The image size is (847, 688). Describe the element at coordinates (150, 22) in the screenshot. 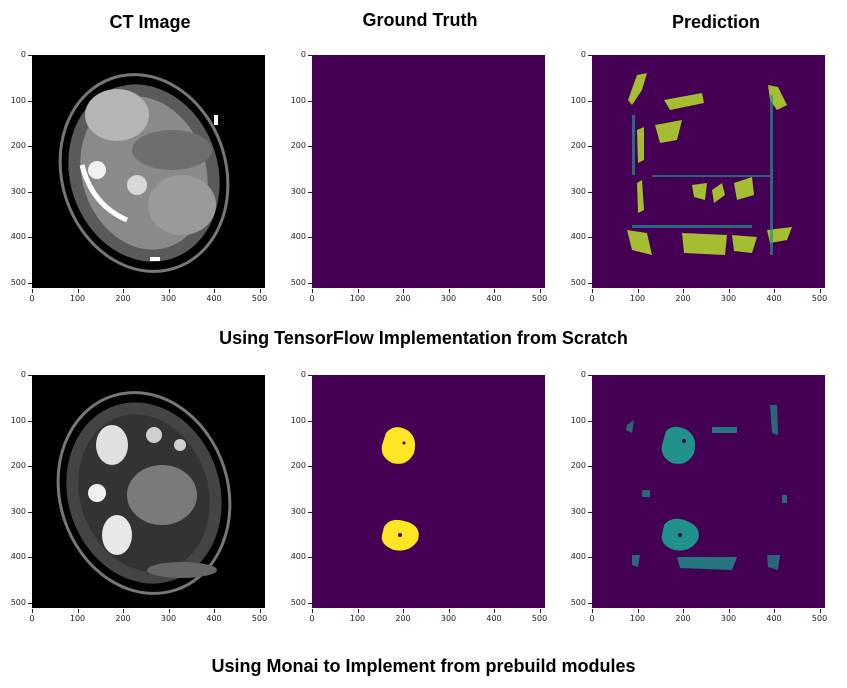

I see `column-title-ct-image: CT Image` at that location.